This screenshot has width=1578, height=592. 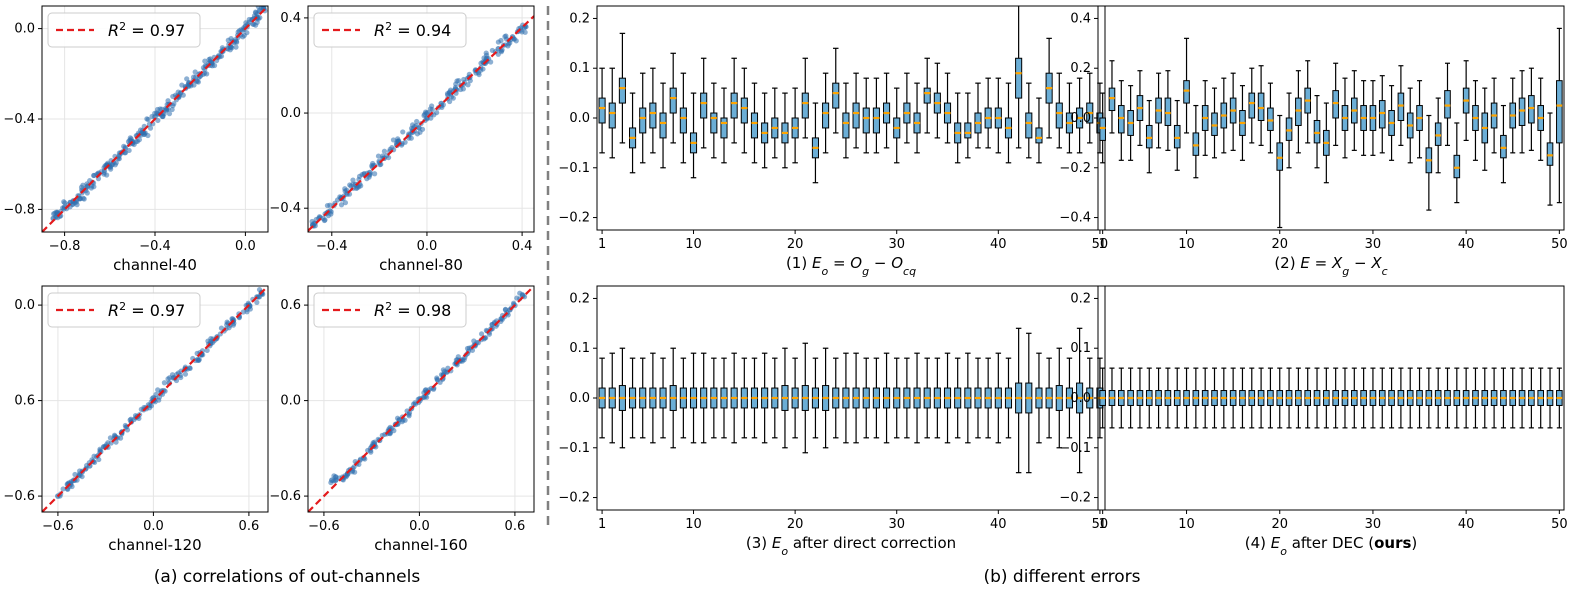 What do you see at coordinates (1080, 348) in the screenshot?
I see `y-tick-label: 0.1` at bounding box center [1080, 348].